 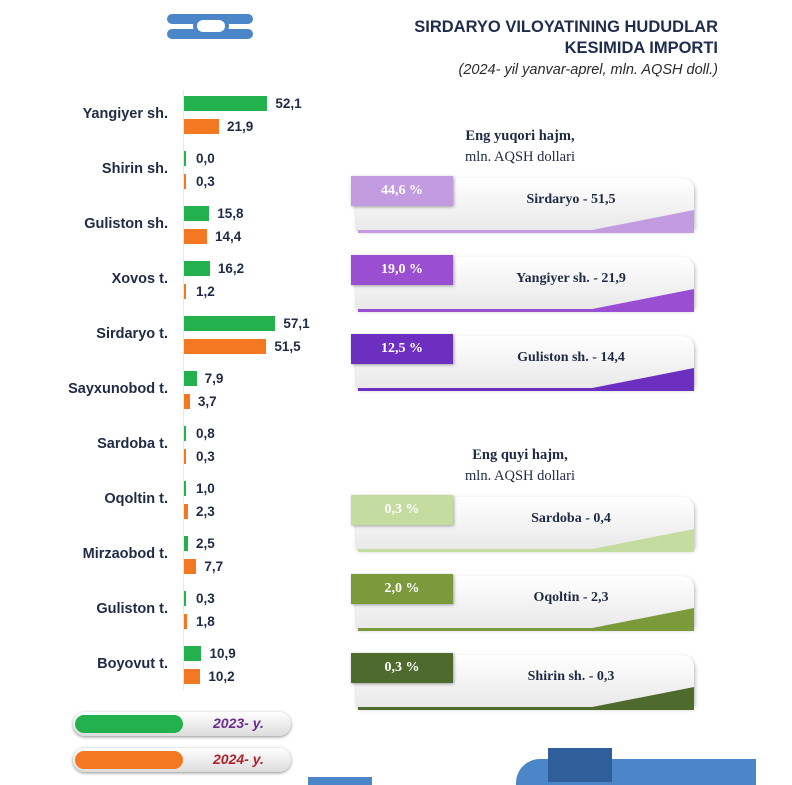 I want to click on chart-title-line1: SIRDARYO VILOYATINING HUDUDLAR, so click(x=566, y=27).